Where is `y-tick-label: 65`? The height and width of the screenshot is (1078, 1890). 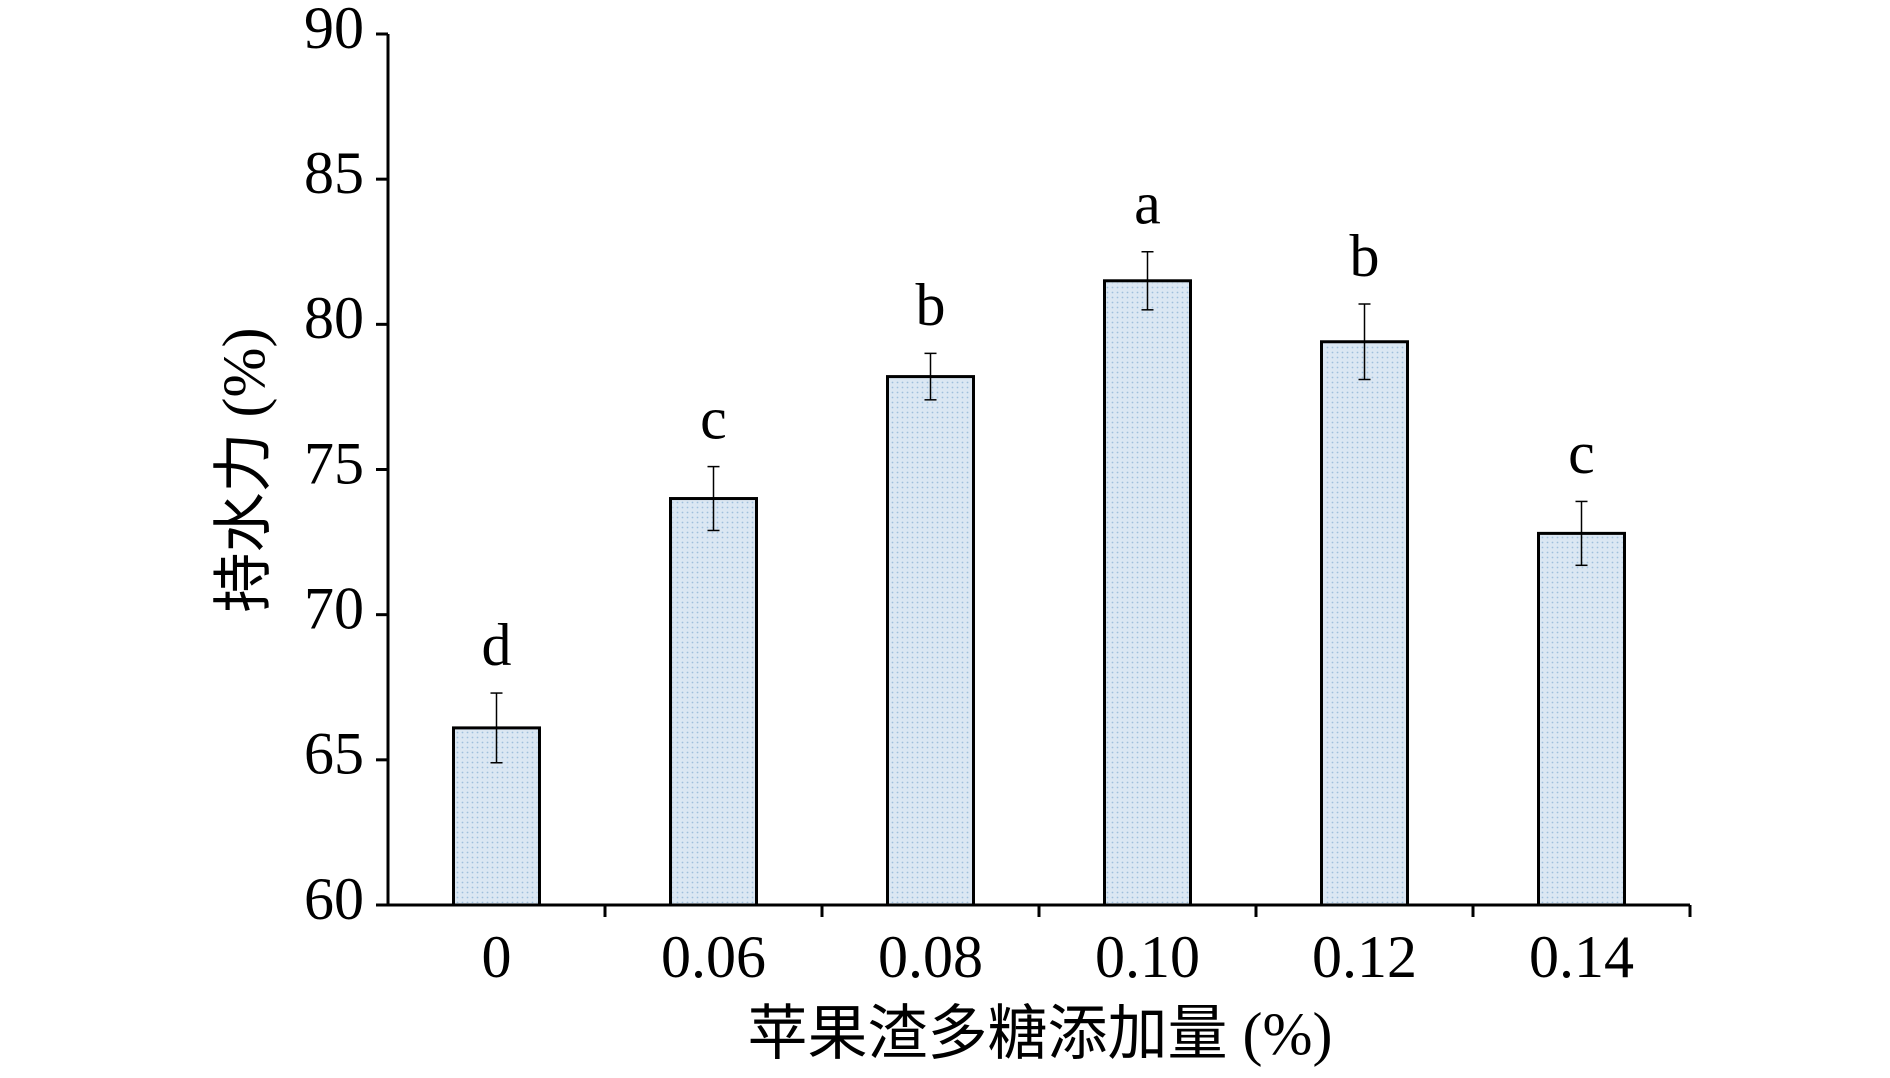
y-tick-label: 65 is located at coordinates (334, 754).